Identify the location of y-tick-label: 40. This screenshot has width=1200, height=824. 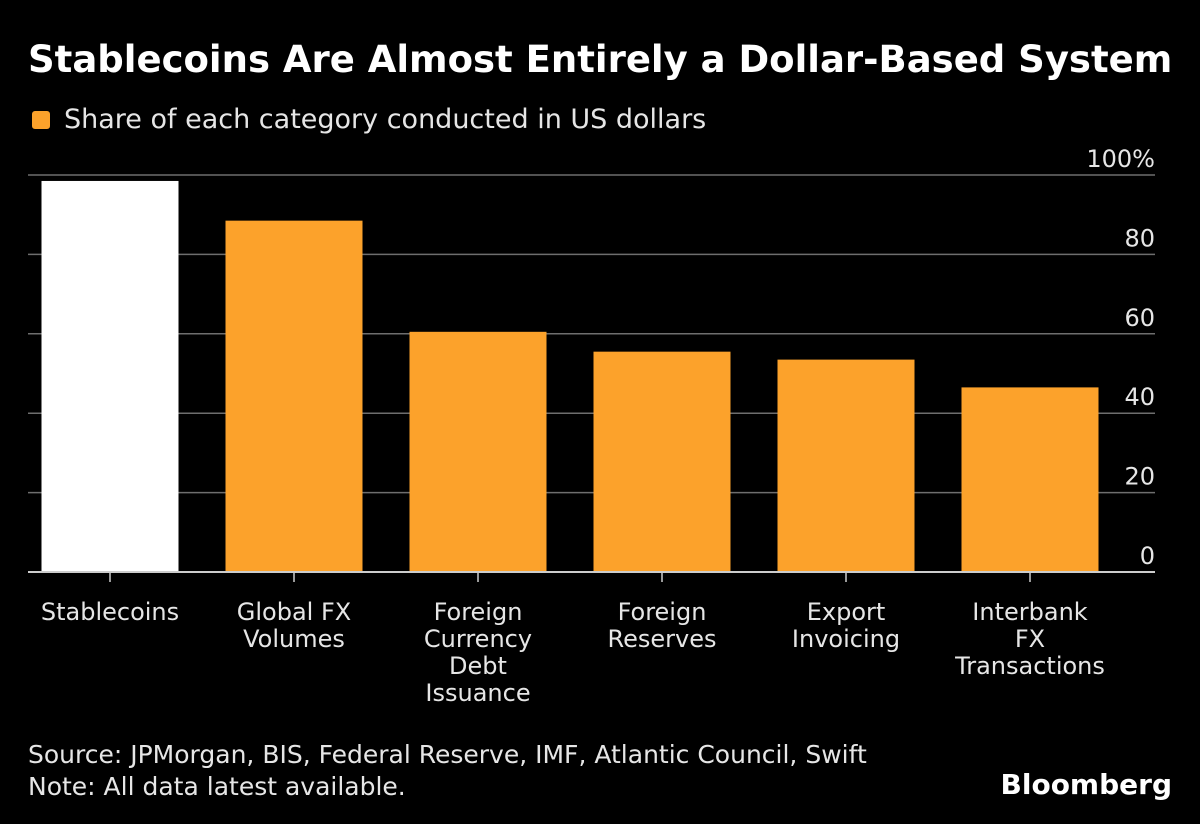
(1139, 397).